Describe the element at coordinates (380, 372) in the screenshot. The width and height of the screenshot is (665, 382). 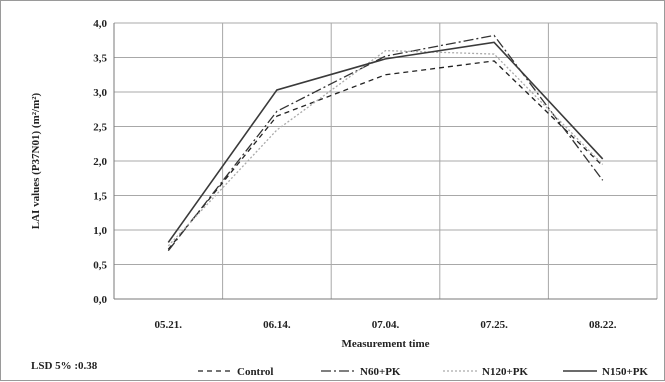
I see `legend-label: N60+PK` at that location.